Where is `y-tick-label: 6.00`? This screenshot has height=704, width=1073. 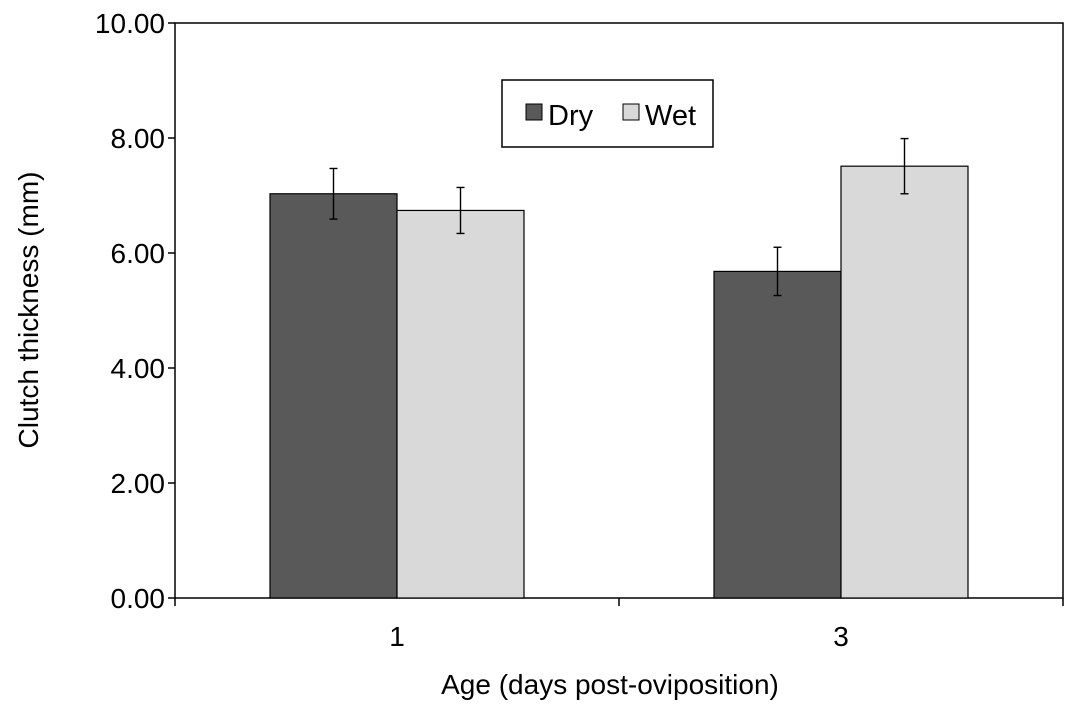
y-tick-label: 6.00 is located at coordinates (138, 253).